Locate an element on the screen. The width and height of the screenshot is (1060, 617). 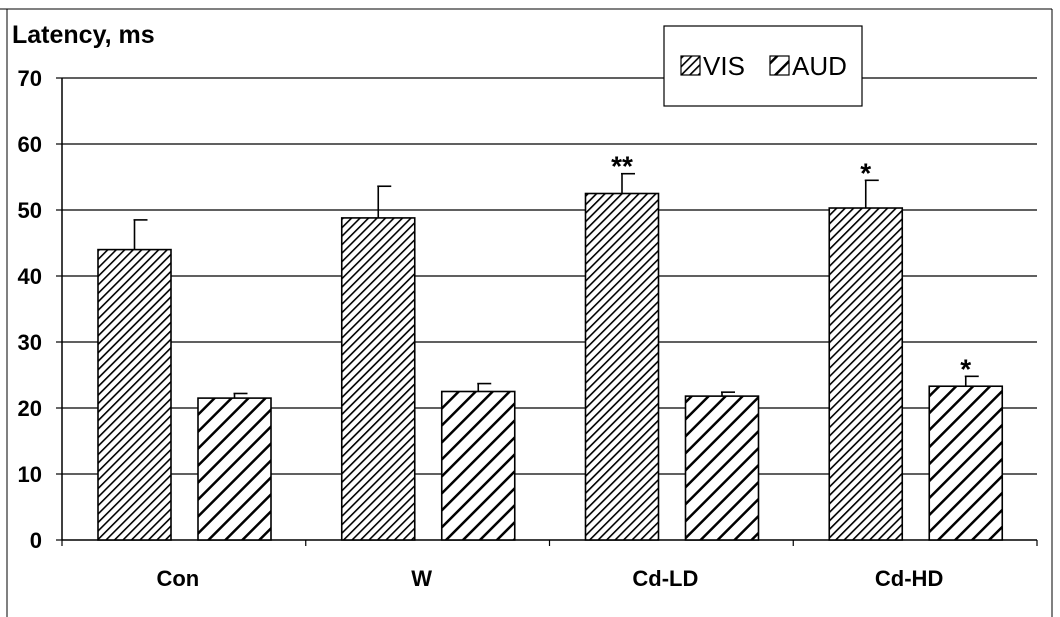
legend-swatch-vis is located at coordinates (690, 65).